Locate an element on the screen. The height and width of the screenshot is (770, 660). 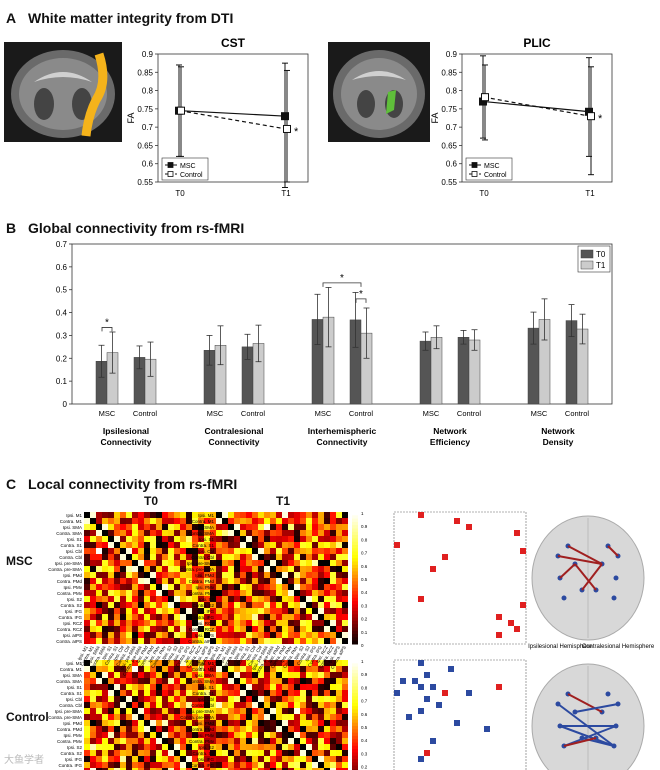
bars-ytick-label-7: 0.7 is located at coordinates (62, 244).